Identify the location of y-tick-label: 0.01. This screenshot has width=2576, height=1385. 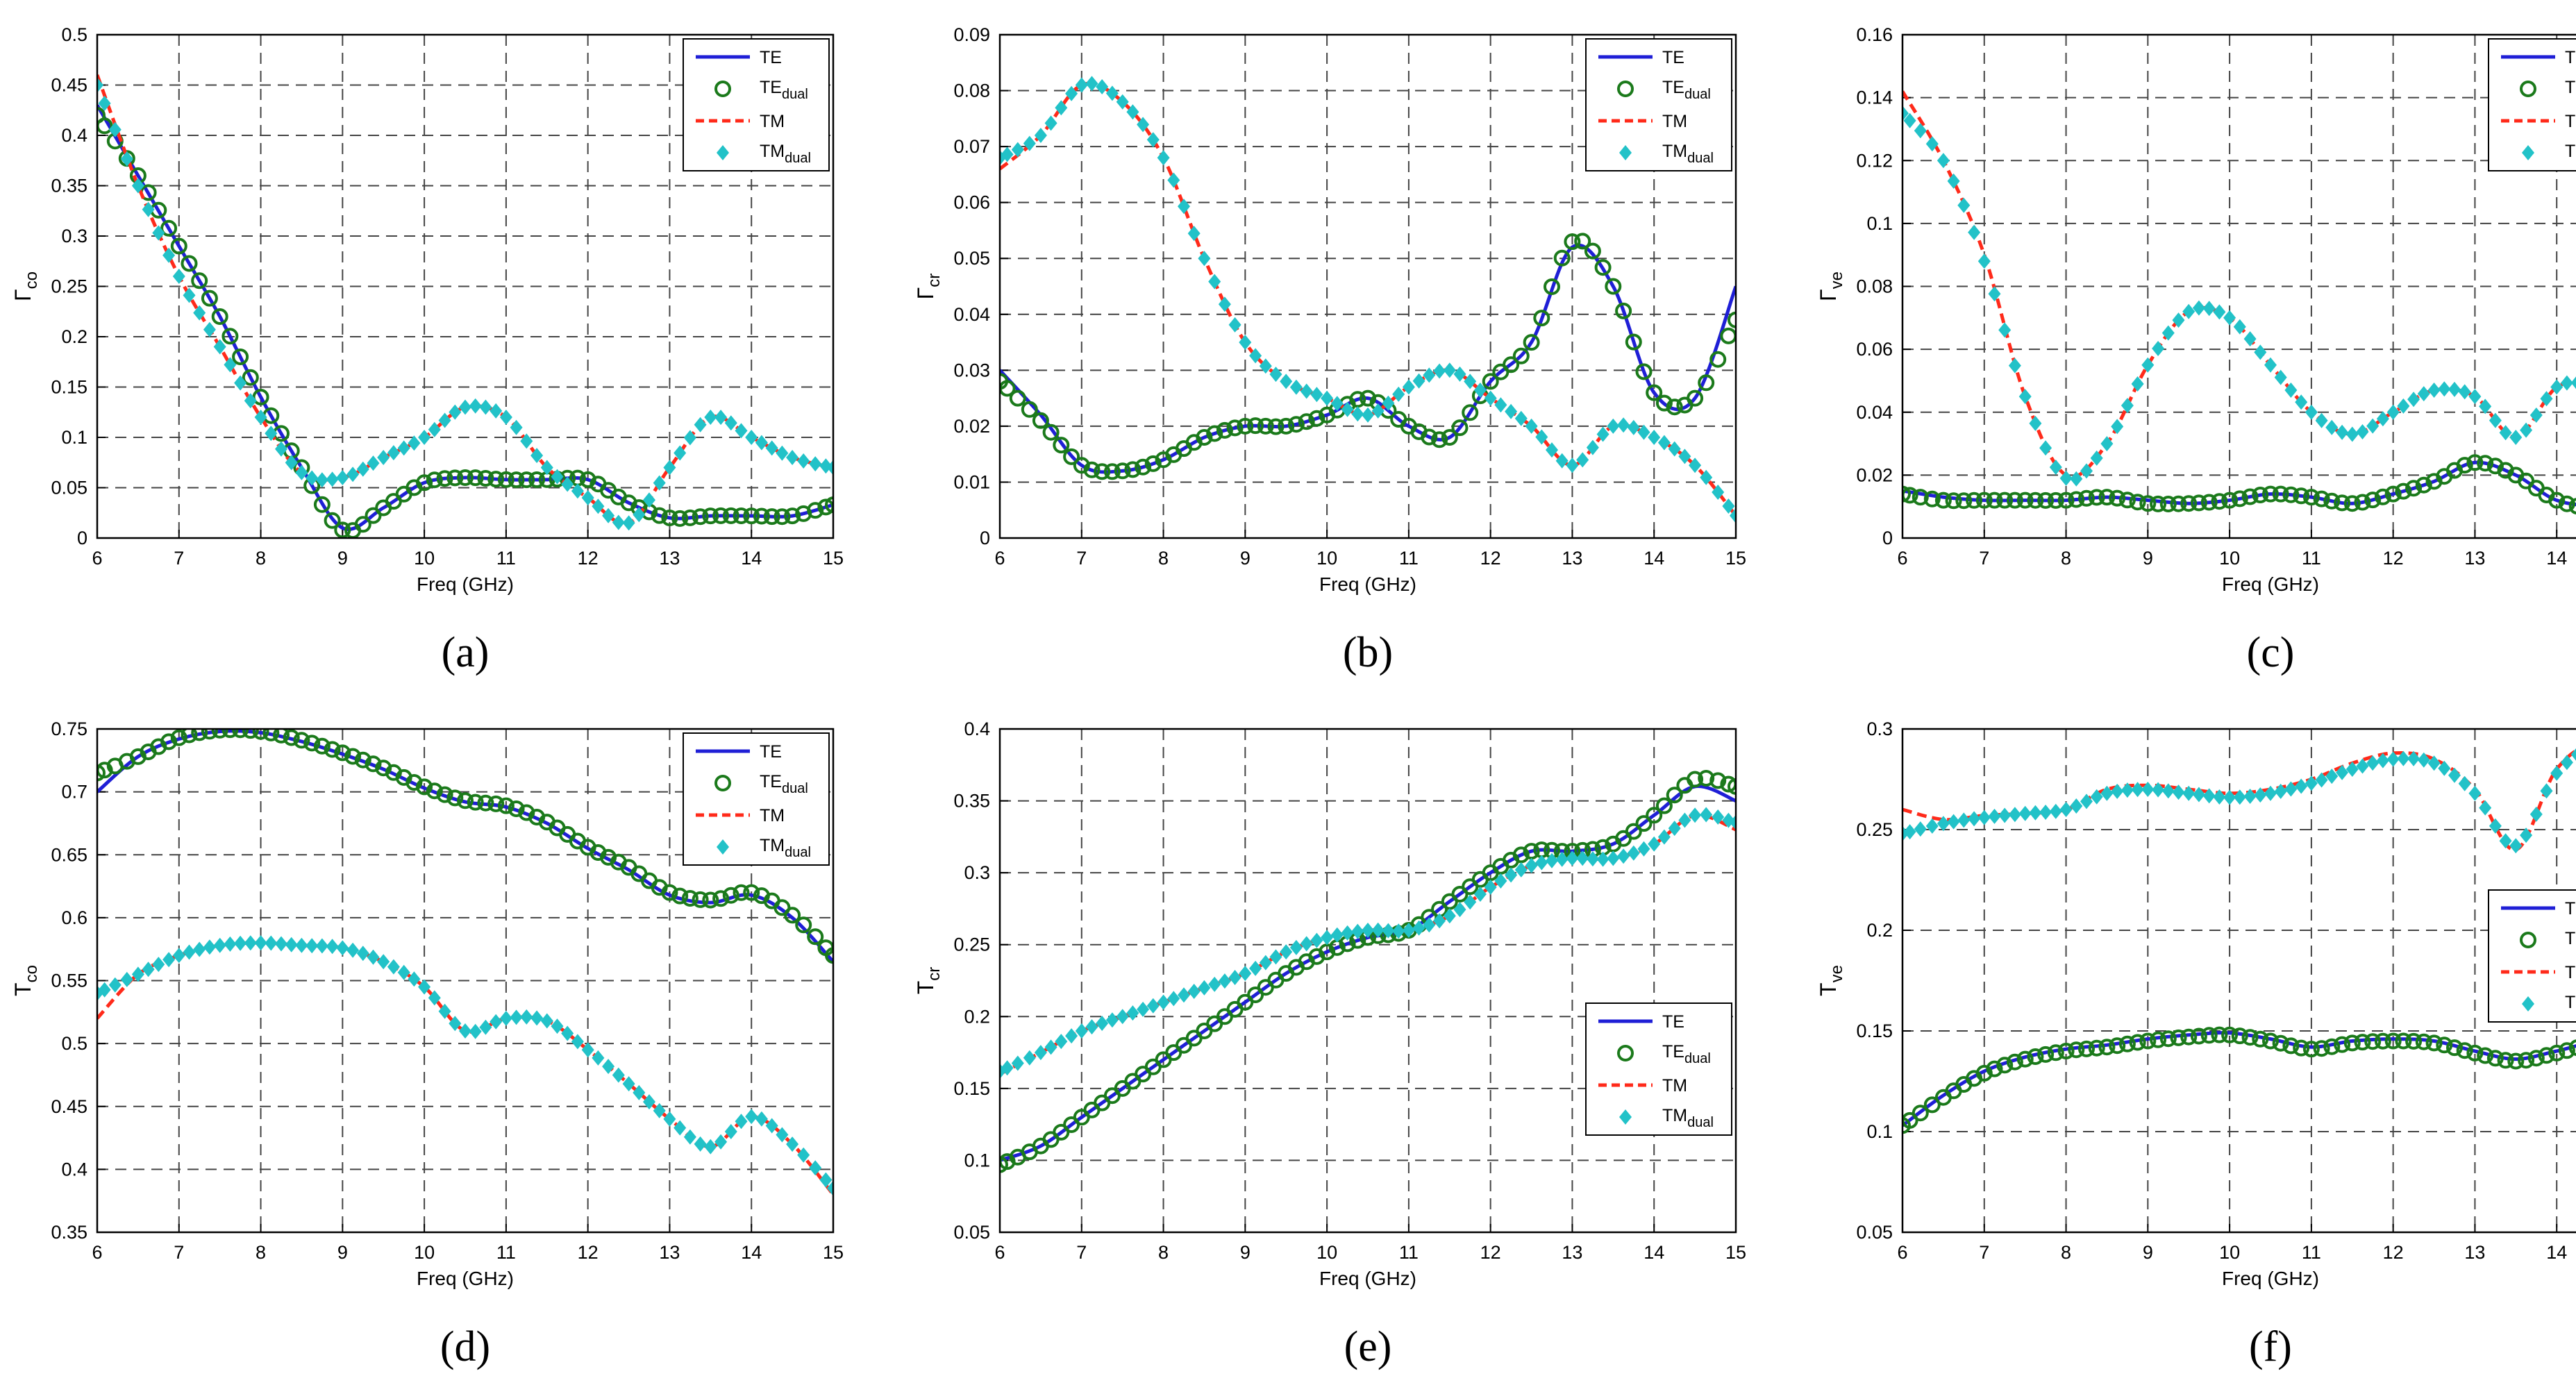
(971, 481).